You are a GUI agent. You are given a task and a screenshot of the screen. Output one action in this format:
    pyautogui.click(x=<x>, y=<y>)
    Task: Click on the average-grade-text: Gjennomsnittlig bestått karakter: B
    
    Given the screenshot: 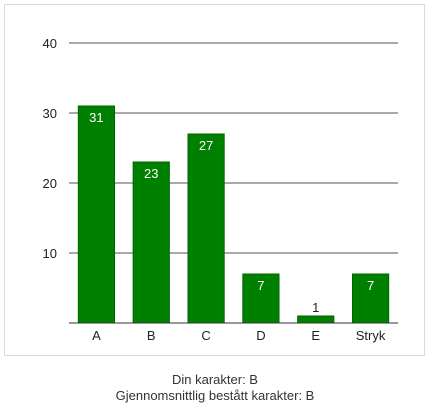 What is the action you would take?
    pyautogui.click(x=215, y=395)
    